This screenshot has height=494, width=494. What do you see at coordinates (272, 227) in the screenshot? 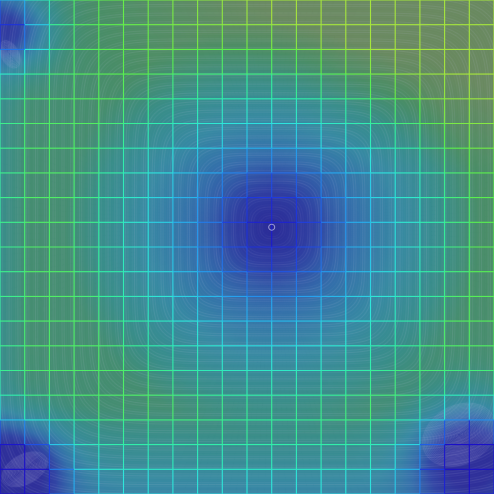
I see `vortex-center-marker` at bounding box center [272, 227].